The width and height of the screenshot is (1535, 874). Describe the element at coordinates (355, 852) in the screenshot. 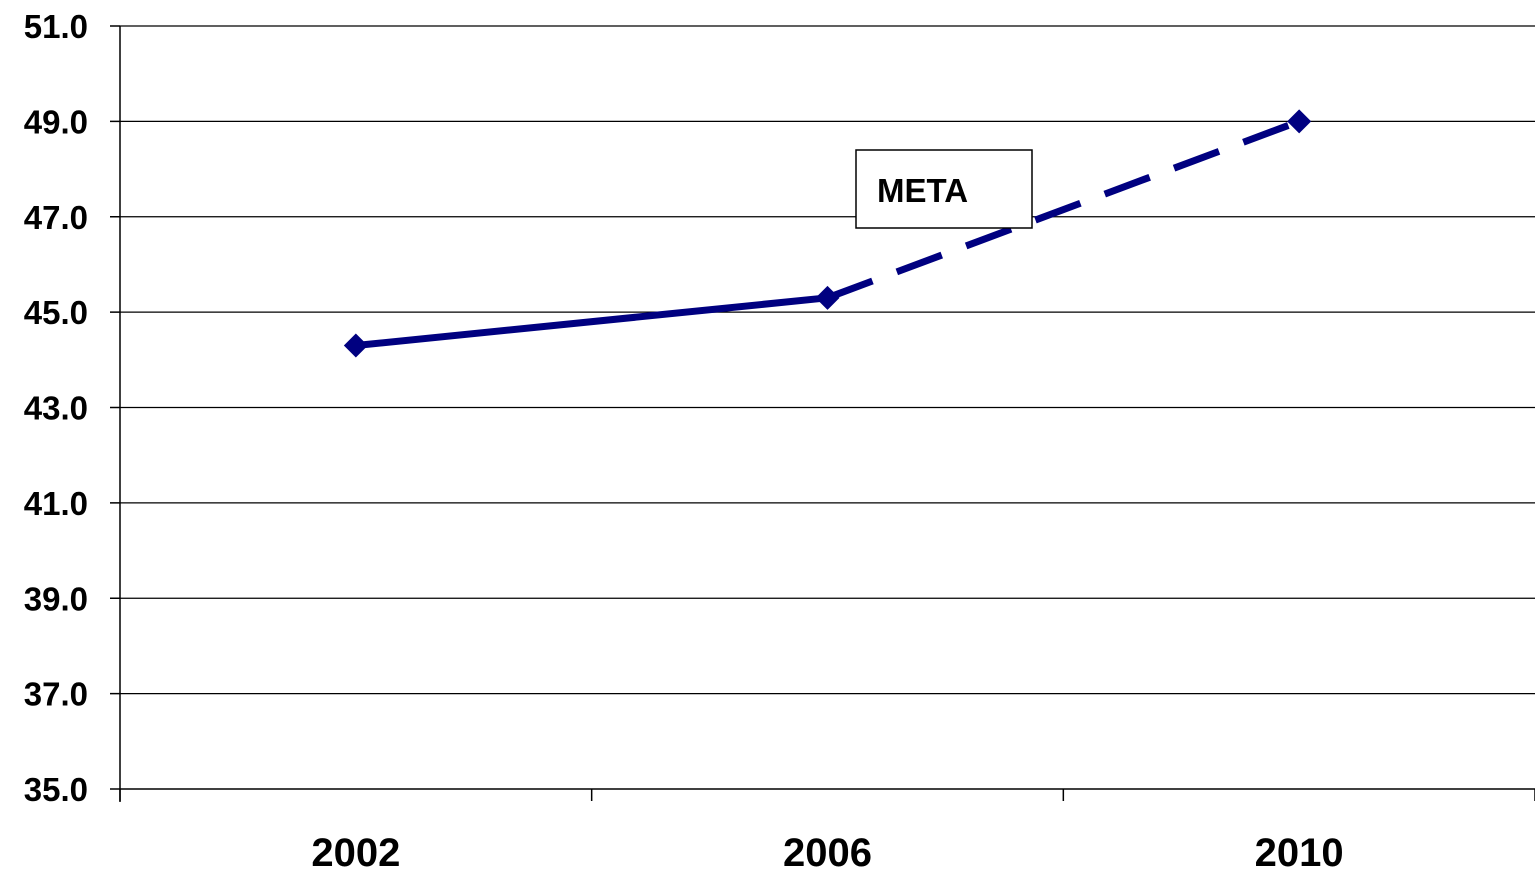

I see `x-tick-label-2002: 2002` at that location.